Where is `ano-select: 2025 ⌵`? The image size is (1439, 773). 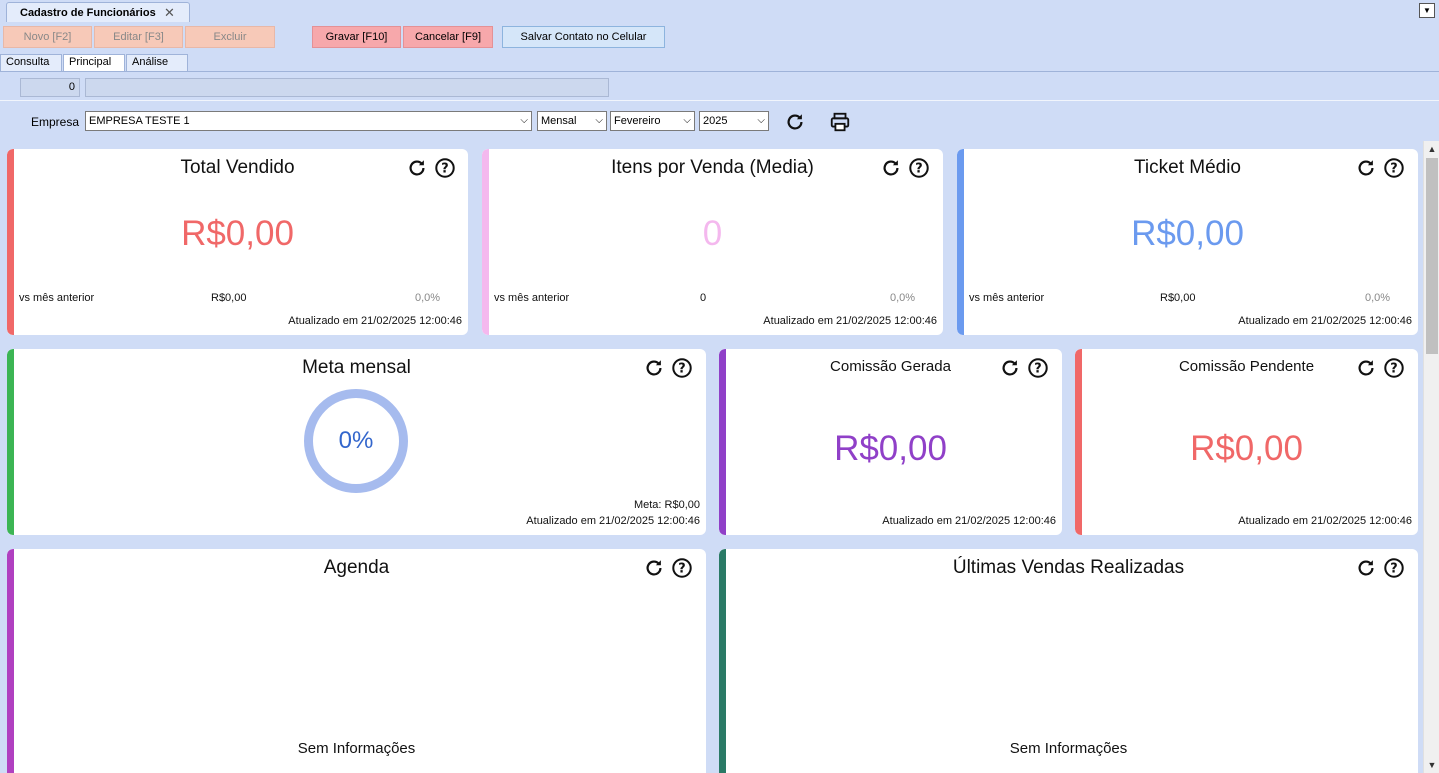 ano-select: 2025 ⌵ is located at coordinates (734, 121).